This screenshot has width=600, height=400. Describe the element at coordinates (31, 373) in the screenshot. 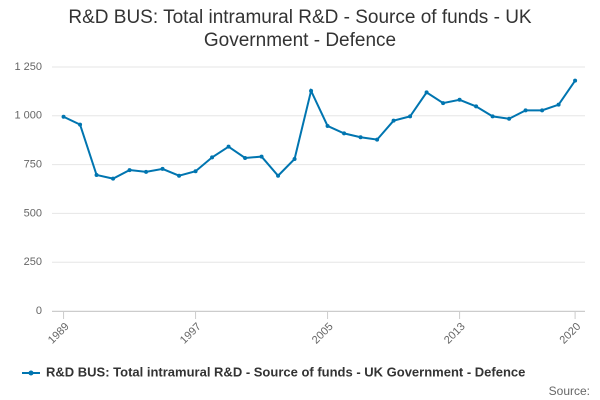

I see `legend-marker` at that location.